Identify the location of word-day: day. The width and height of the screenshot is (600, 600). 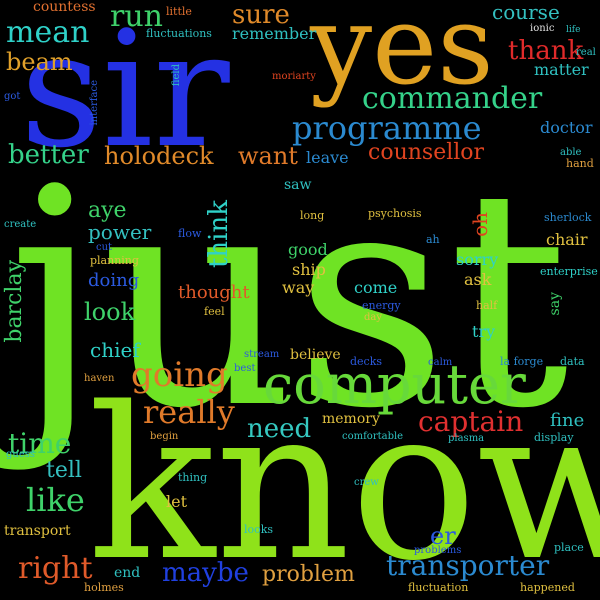
(373, 317).